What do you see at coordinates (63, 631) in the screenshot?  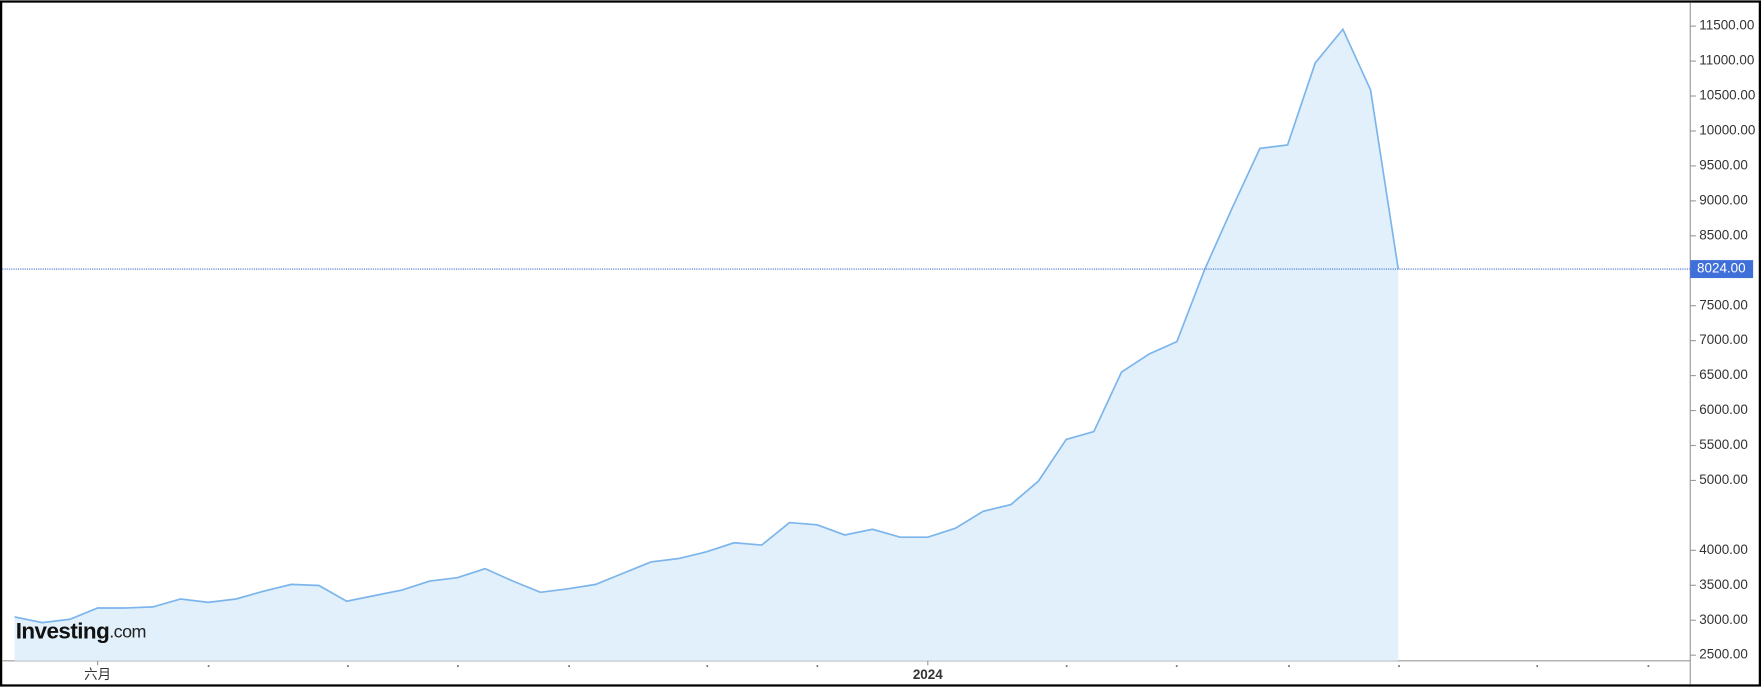 I see `logo-name: Investing` at bounding box center [63, 631].